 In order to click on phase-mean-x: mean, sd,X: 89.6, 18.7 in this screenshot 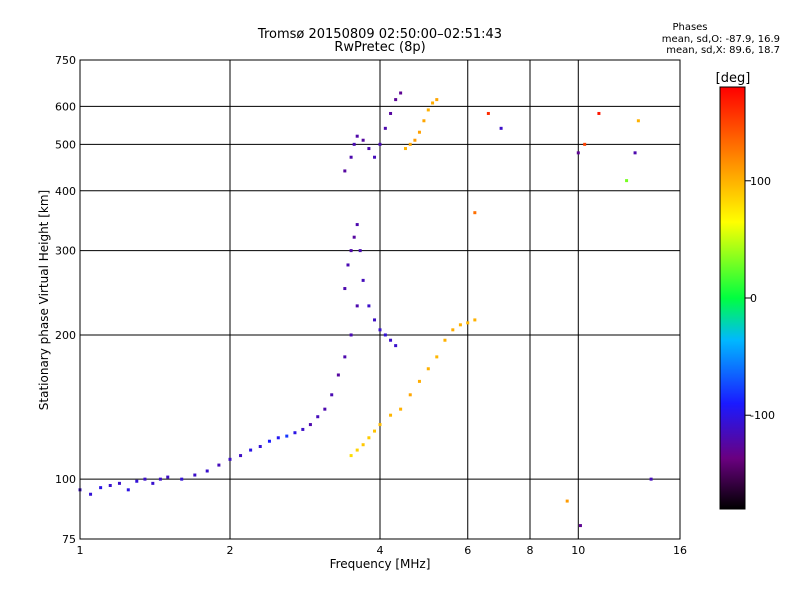, I will do `click(723, 50)`.